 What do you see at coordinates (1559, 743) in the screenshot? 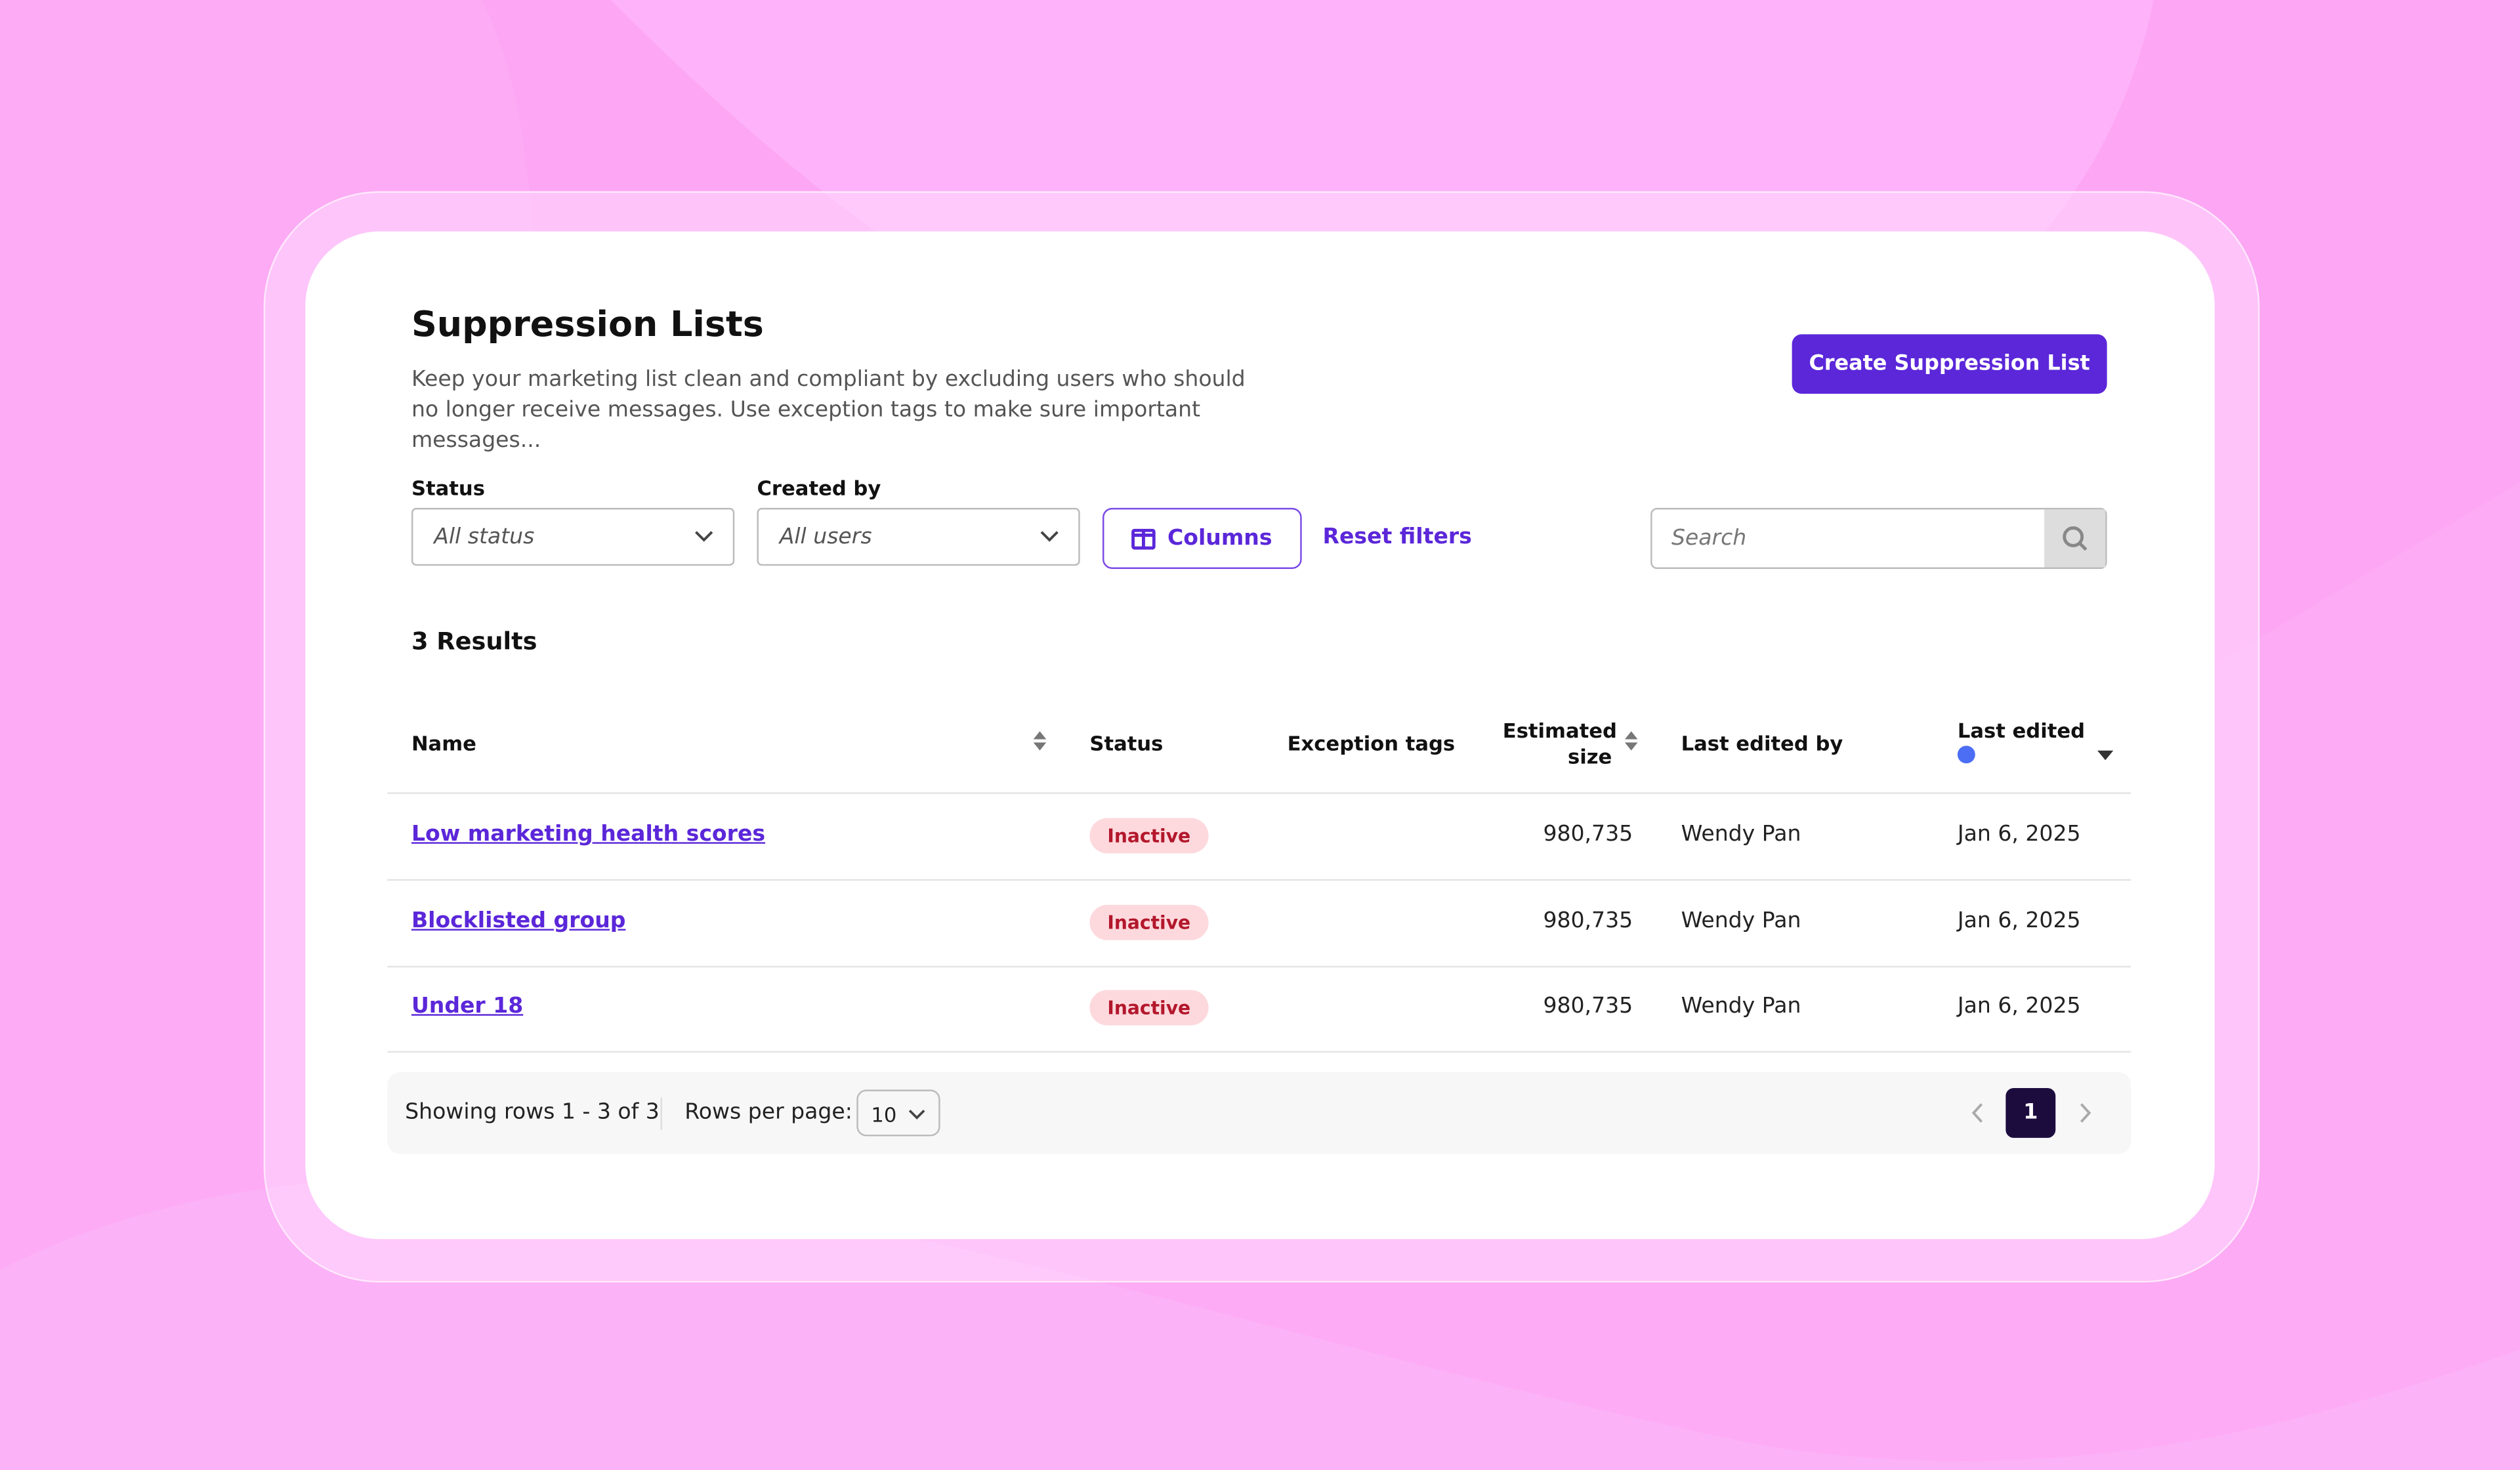
I see `estimated-size-header: Estimated size` at bounding box center [1559, 743].